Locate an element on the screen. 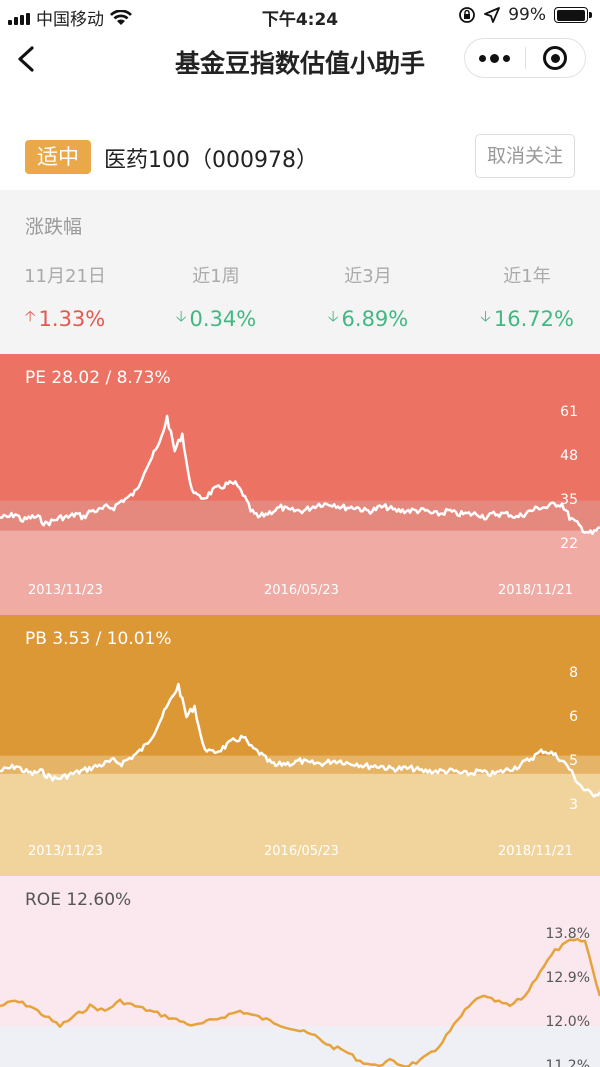 The image size is (600, 1067). battery-fill is located at coordinates (571, 15).